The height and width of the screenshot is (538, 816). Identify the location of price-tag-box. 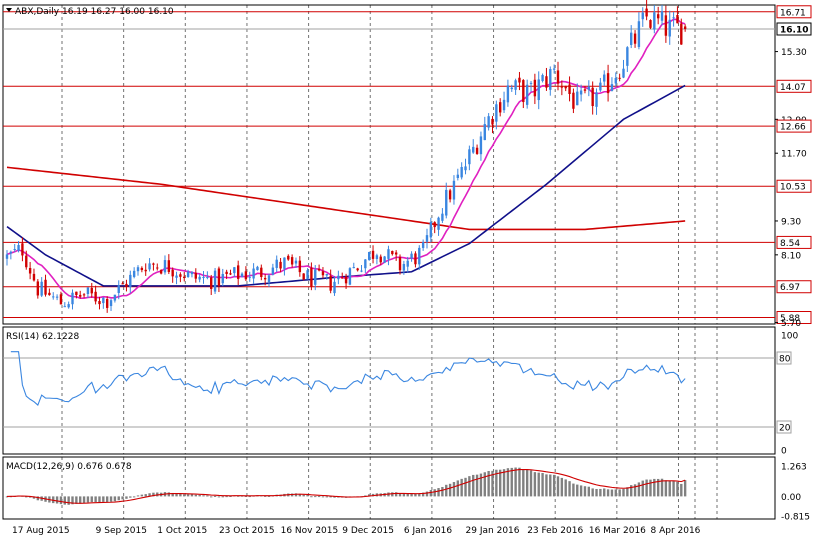
(794, 186).